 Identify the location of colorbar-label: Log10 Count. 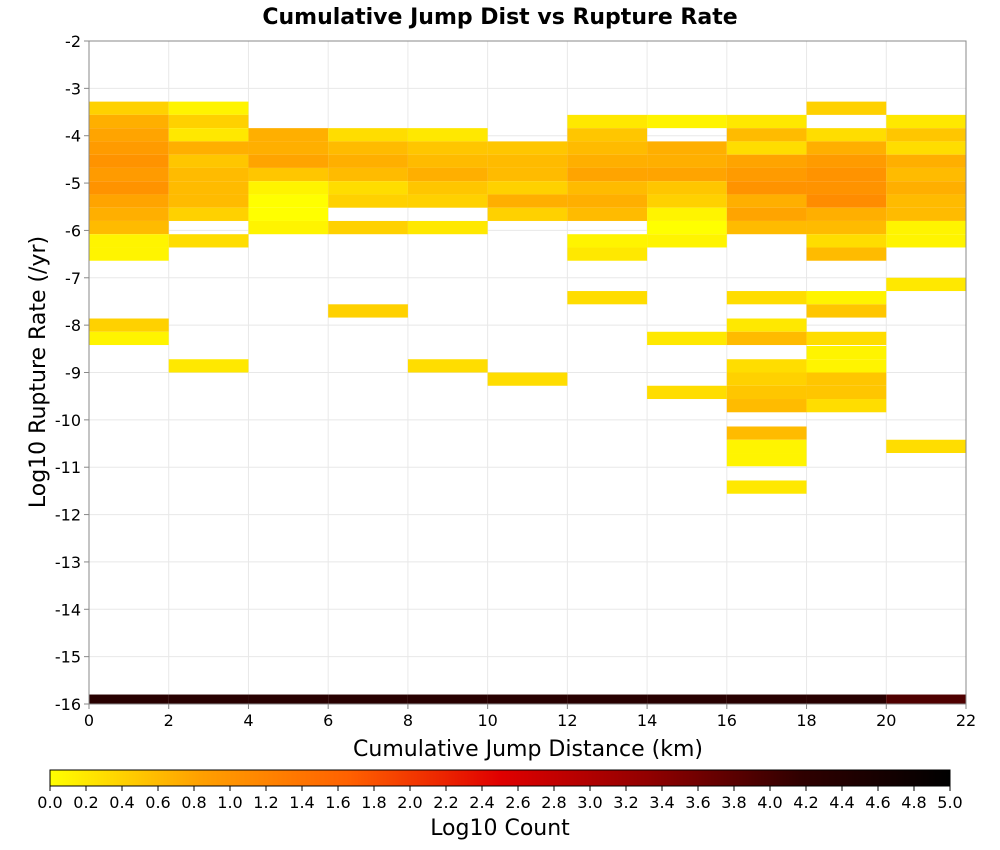
(500, 828).